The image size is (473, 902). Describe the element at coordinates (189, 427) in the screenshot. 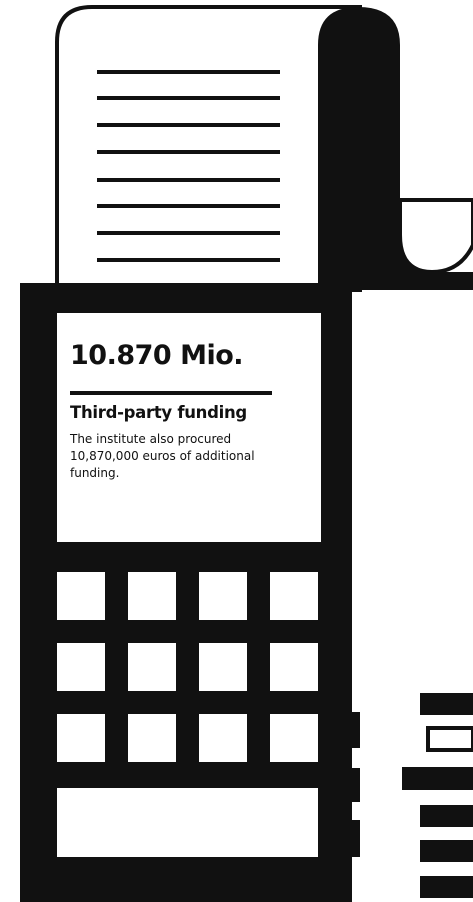

I see `terminal-screen` at that location.